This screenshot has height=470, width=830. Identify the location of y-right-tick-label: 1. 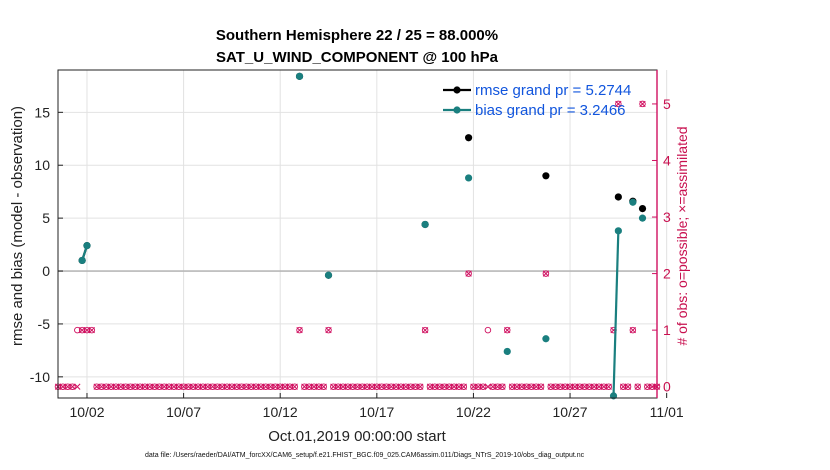
(667, 330).